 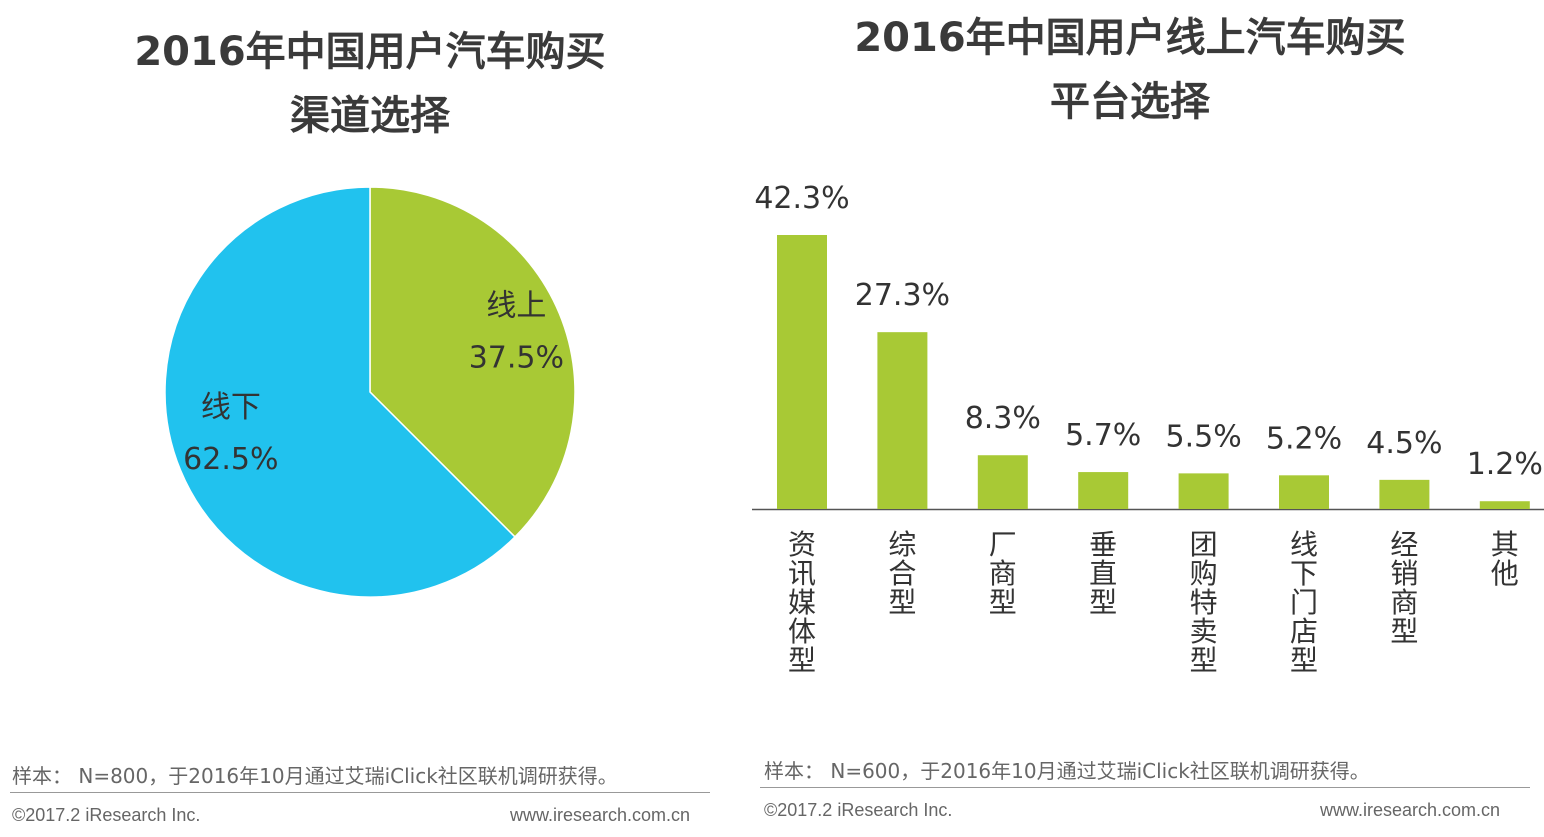 I want to click on left-copyright: ©2017.2 iResearch Inc., so click(x=106, y=815).